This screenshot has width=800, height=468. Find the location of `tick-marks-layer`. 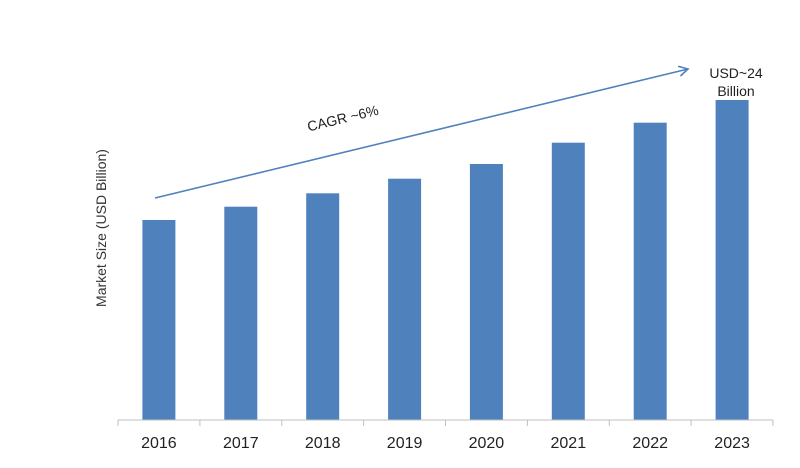

tick-marks-layer is located at coordinates (445, 423).